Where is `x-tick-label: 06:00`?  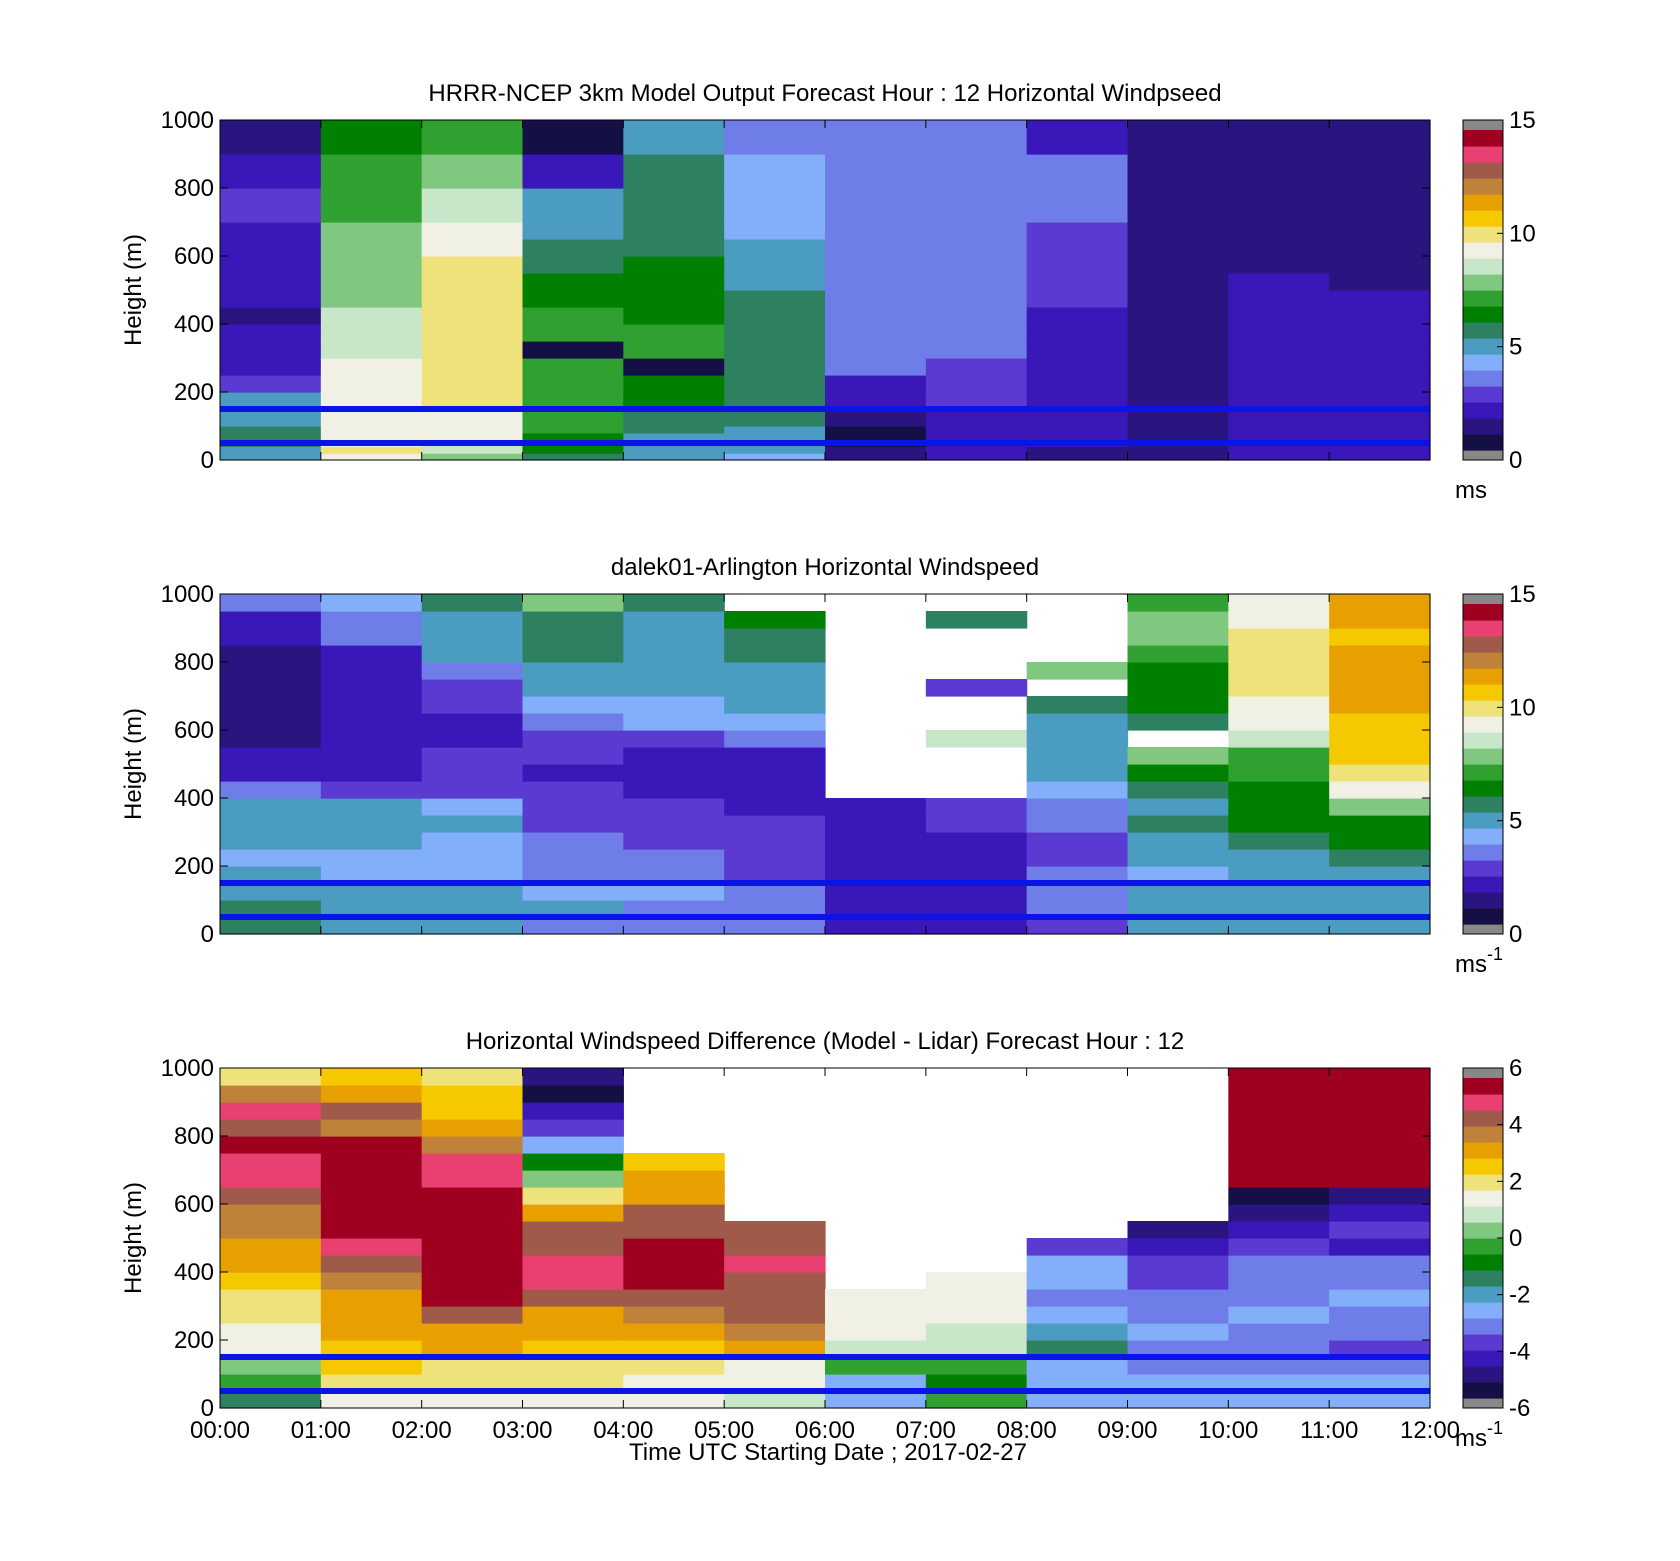 x-tick-label: 06:00 is located at coordinates (825, 1430).